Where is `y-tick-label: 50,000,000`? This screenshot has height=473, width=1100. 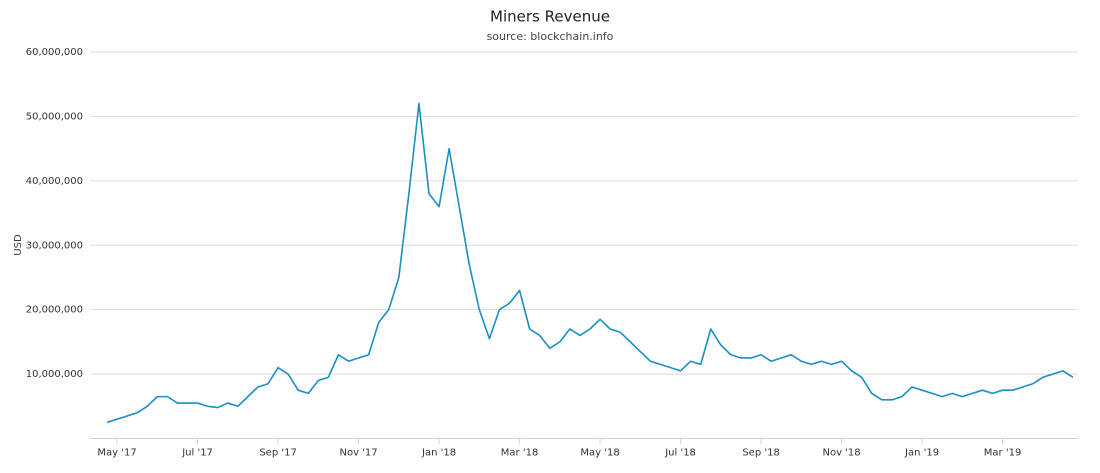
y-tick-label: 50,000,000 is located at coordinates (54, 116).